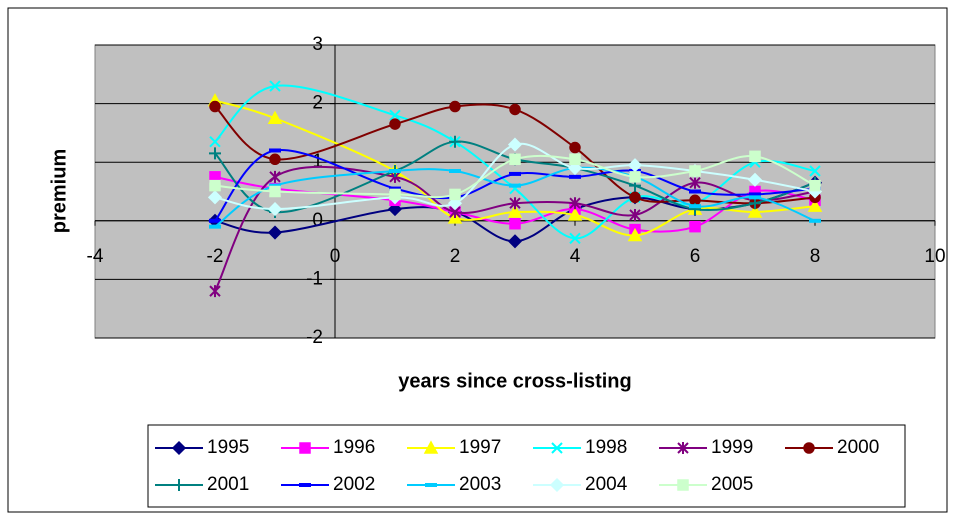  What do you see at coordinates (695, 256) in the screenshot?
I see `x-tick-label: 6` at bounding box center [695, 256].